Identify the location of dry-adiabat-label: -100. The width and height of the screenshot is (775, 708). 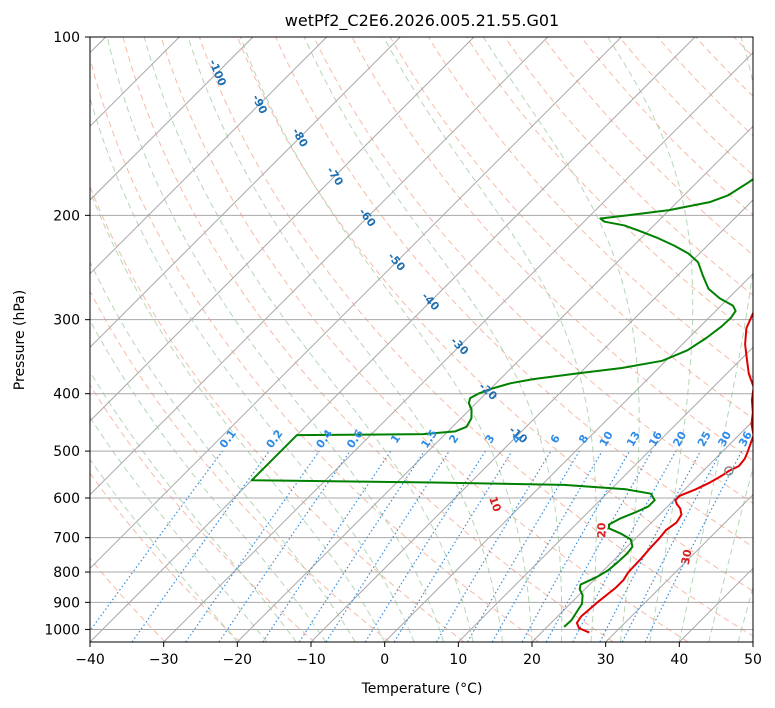
(217, 73).